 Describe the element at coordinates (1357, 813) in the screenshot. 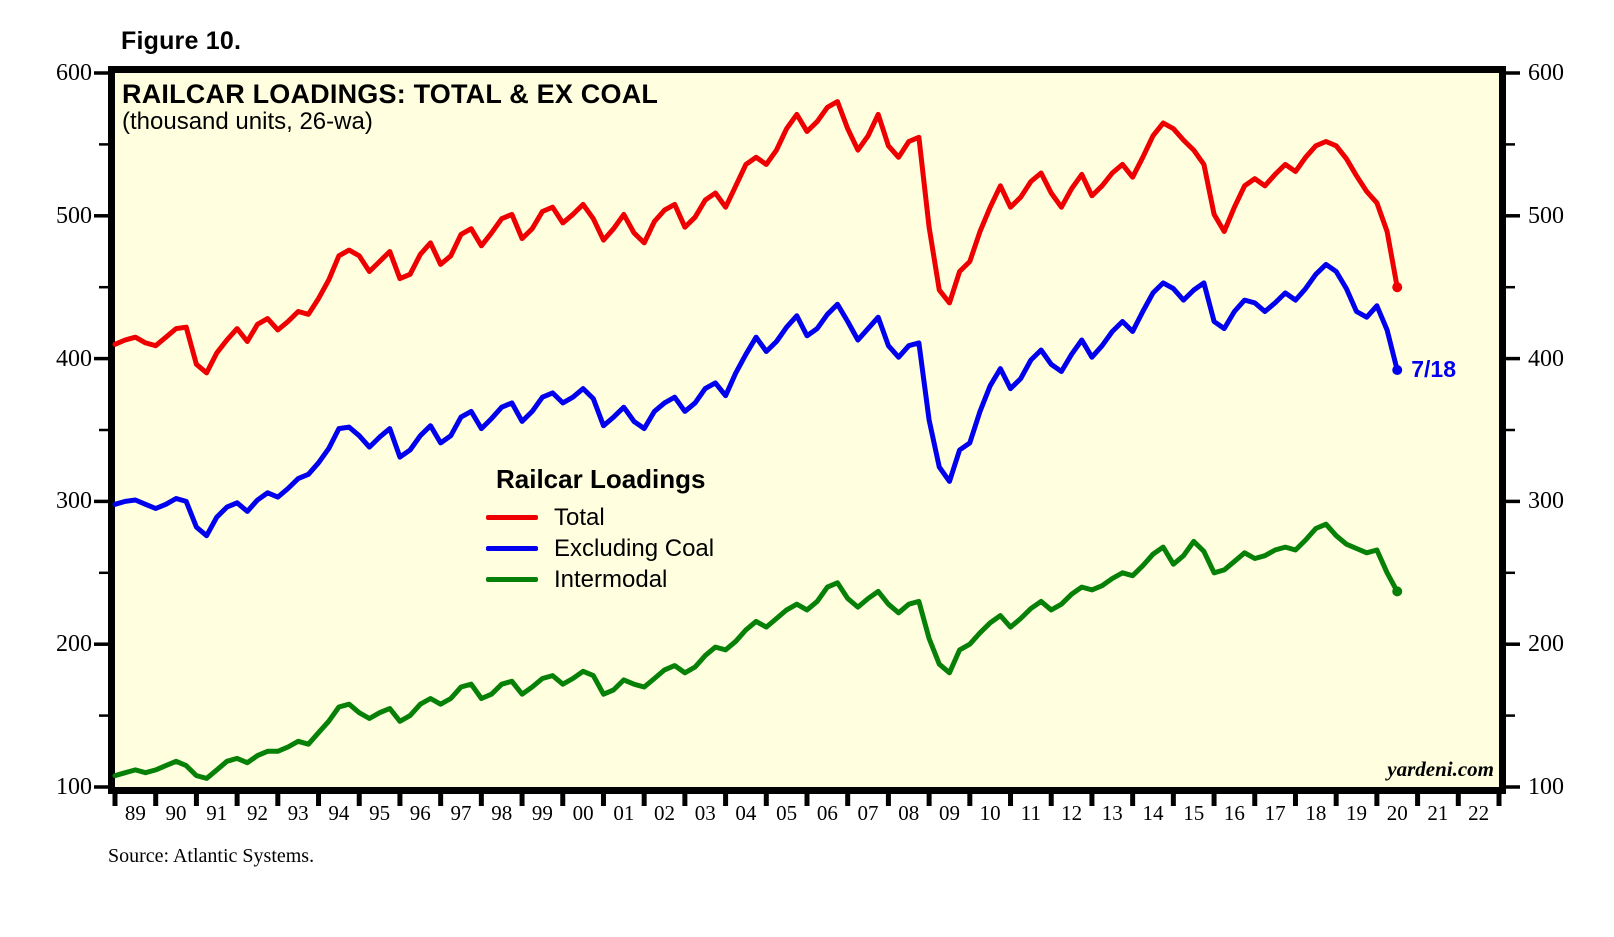

I see `x-axis-label-19: 19` at that location.